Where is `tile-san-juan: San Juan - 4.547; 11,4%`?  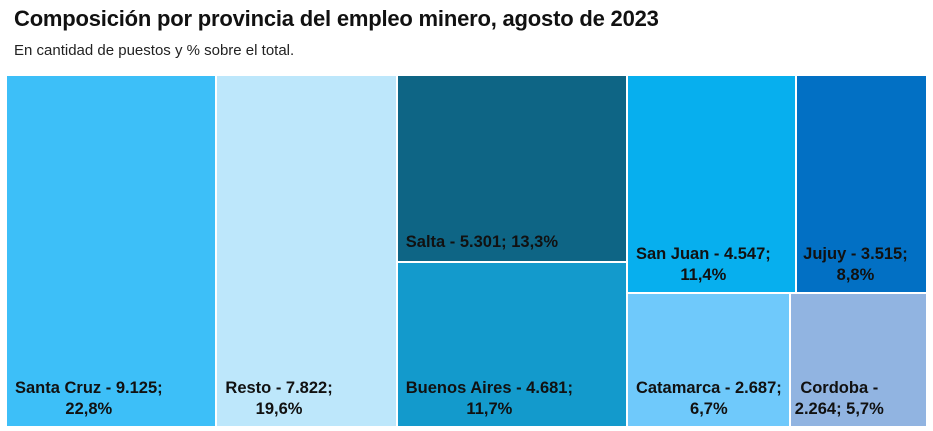 tile-san-juan: San Juan - 4.547; 11,4% is located at coordinates (711, 184).